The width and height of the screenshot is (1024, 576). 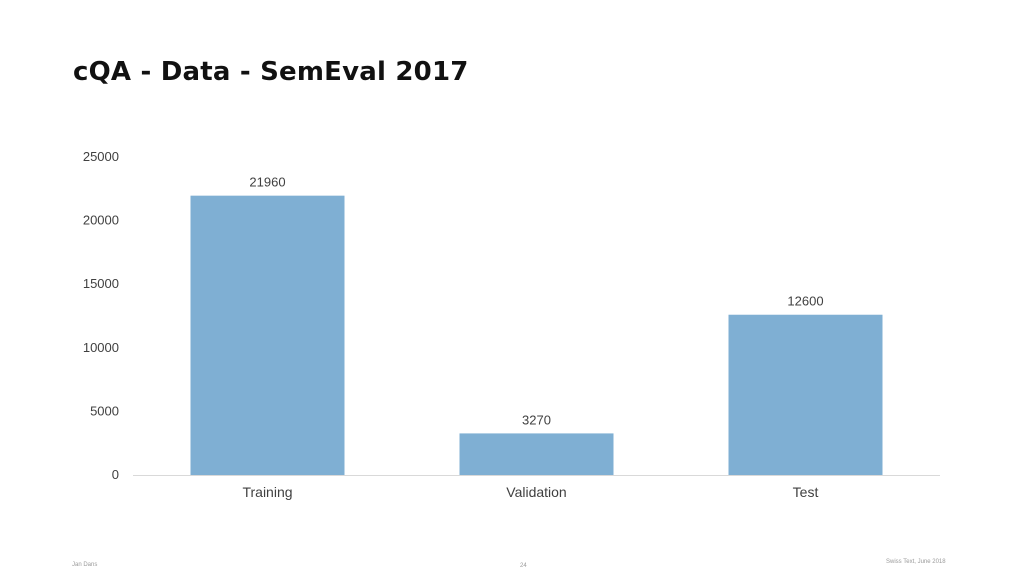 I want to click on footer-page-number: 24, so click(x=523, y=566).